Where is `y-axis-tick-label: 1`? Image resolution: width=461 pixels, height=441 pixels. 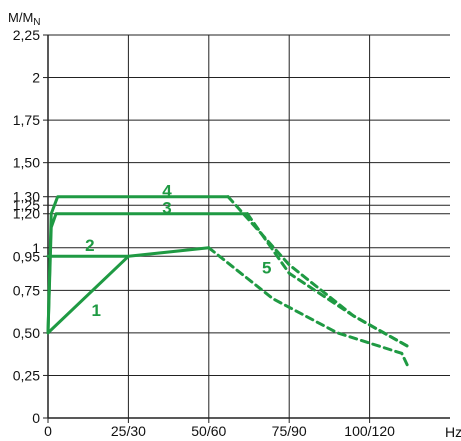
y-axis-tick-label: 1 is located at coordinates (36, 248).